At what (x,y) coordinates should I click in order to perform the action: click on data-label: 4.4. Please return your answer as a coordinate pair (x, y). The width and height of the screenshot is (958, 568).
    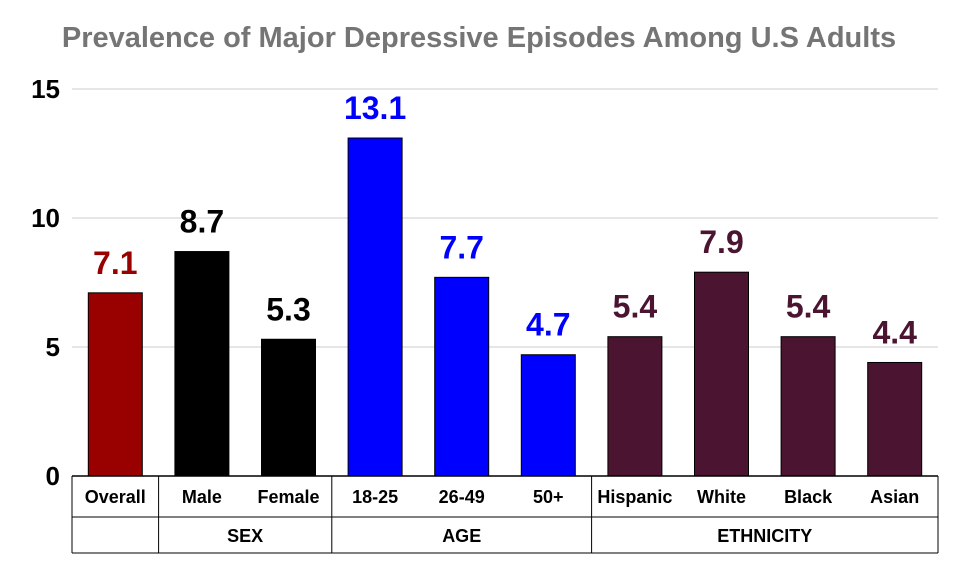
    Looking at the image, I should click on (894, 332).